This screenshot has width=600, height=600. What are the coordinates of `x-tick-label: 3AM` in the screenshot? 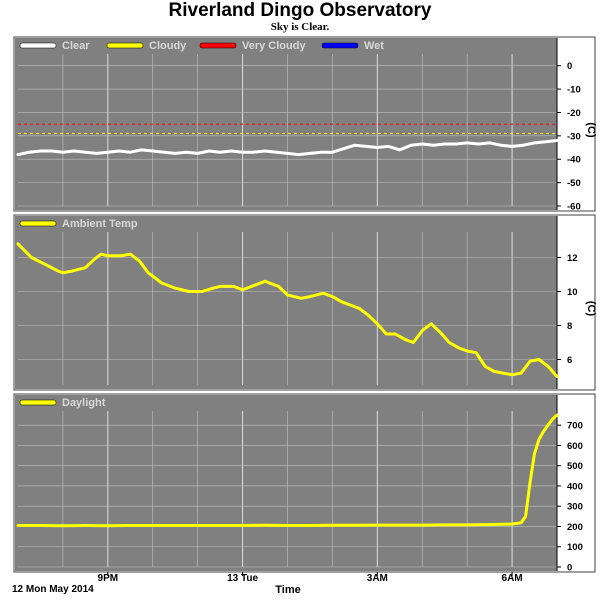 It's located at (377, 578).